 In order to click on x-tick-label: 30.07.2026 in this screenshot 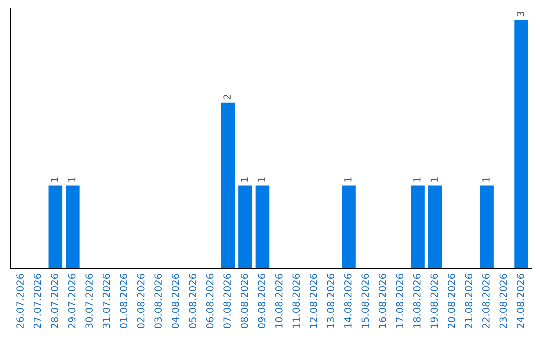, I will do `click(89, 301)`.